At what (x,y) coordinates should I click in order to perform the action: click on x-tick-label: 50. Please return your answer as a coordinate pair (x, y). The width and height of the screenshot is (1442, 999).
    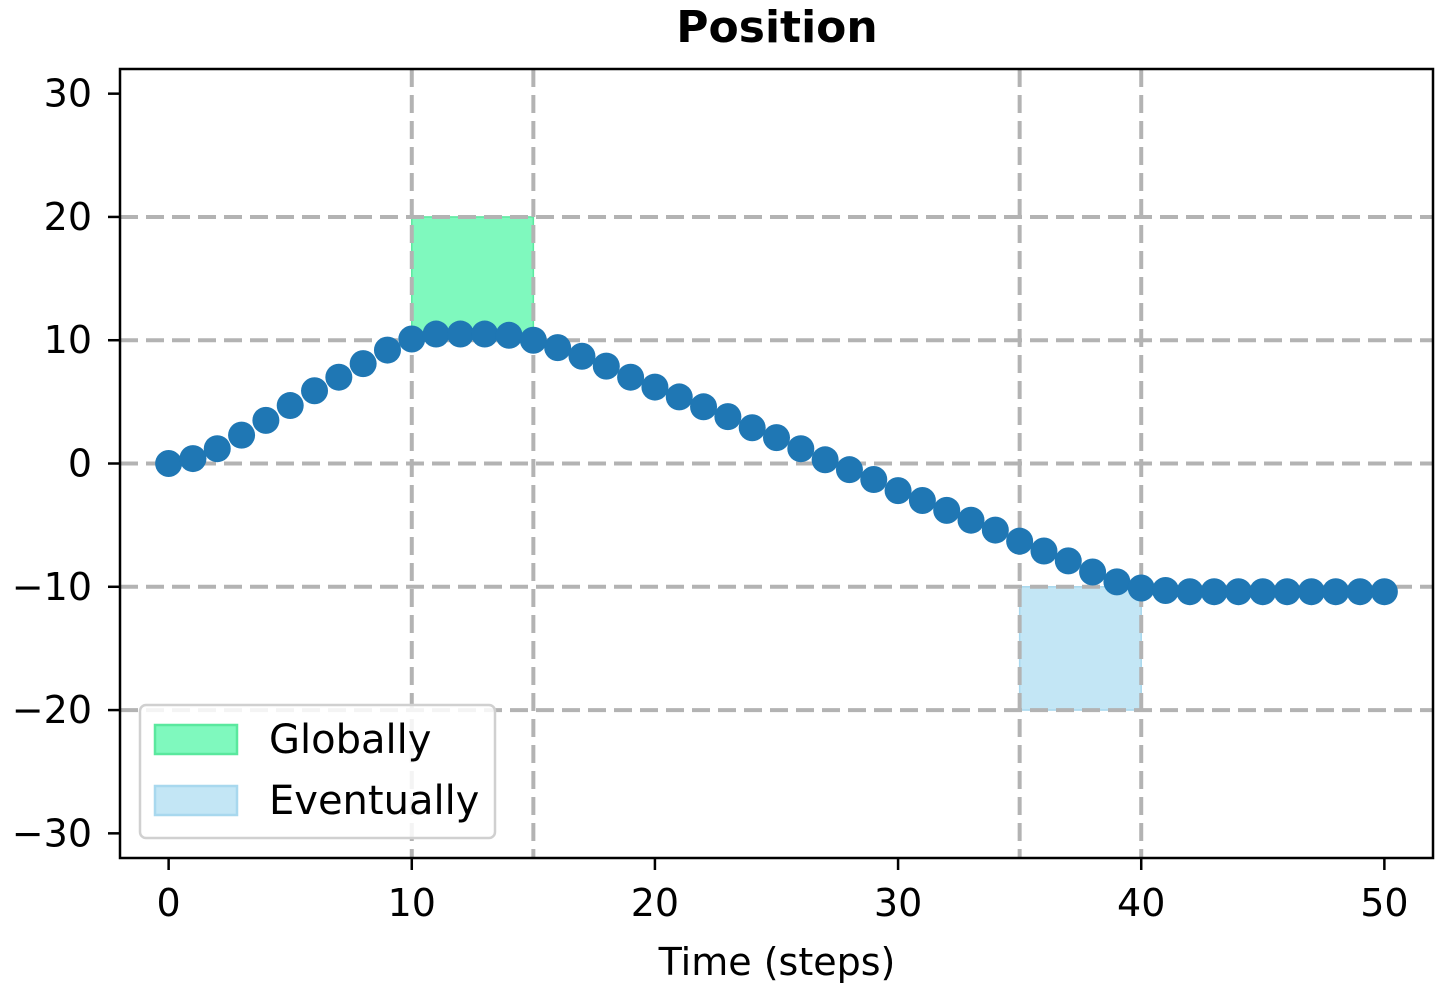
    Looking at the image, I should click on (1384, 903).